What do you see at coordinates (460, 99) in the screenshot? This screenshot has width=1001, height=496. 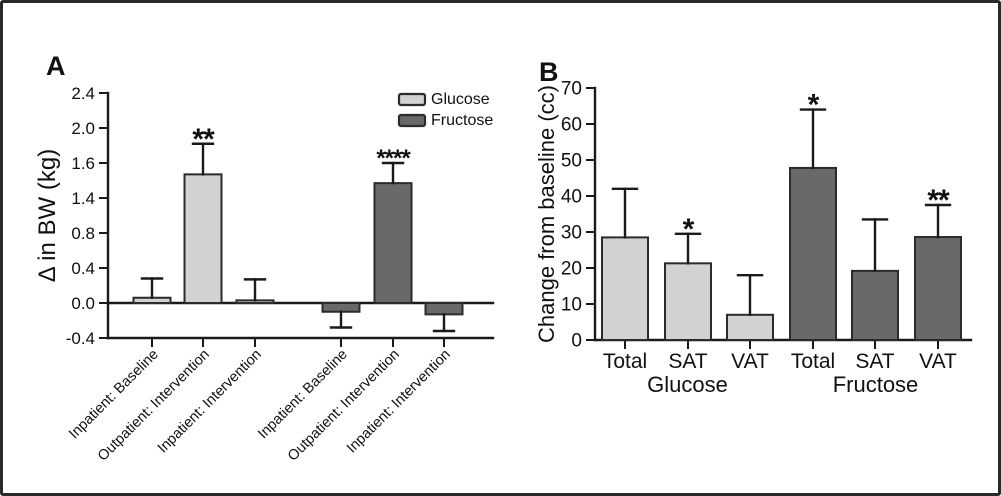 I see `legend-label: Glucose` at bounding box center [460, 99].